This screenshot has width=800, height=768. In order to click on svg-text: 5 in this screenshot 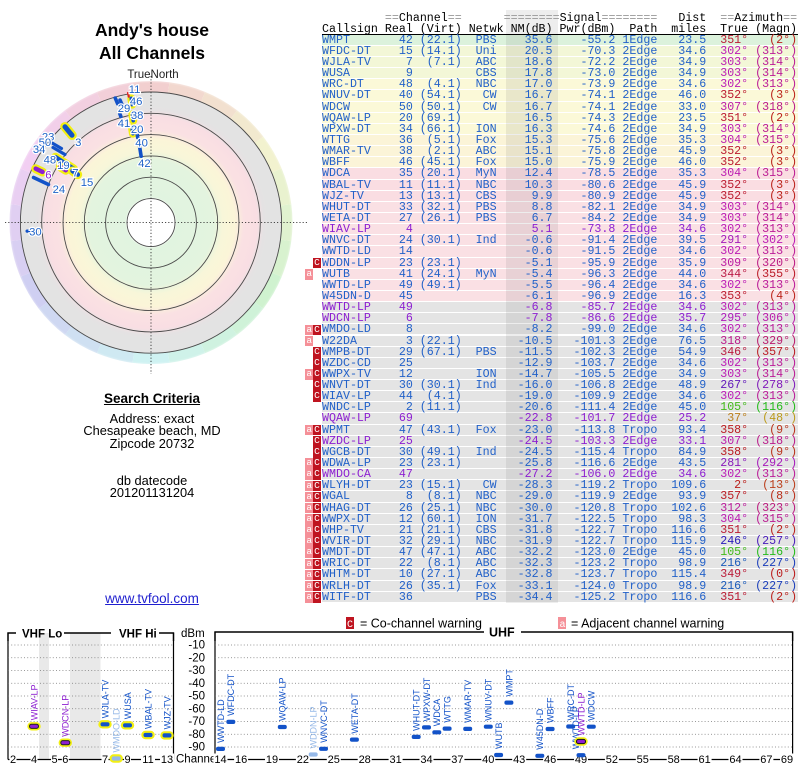, I will do `click(54, 760)`.